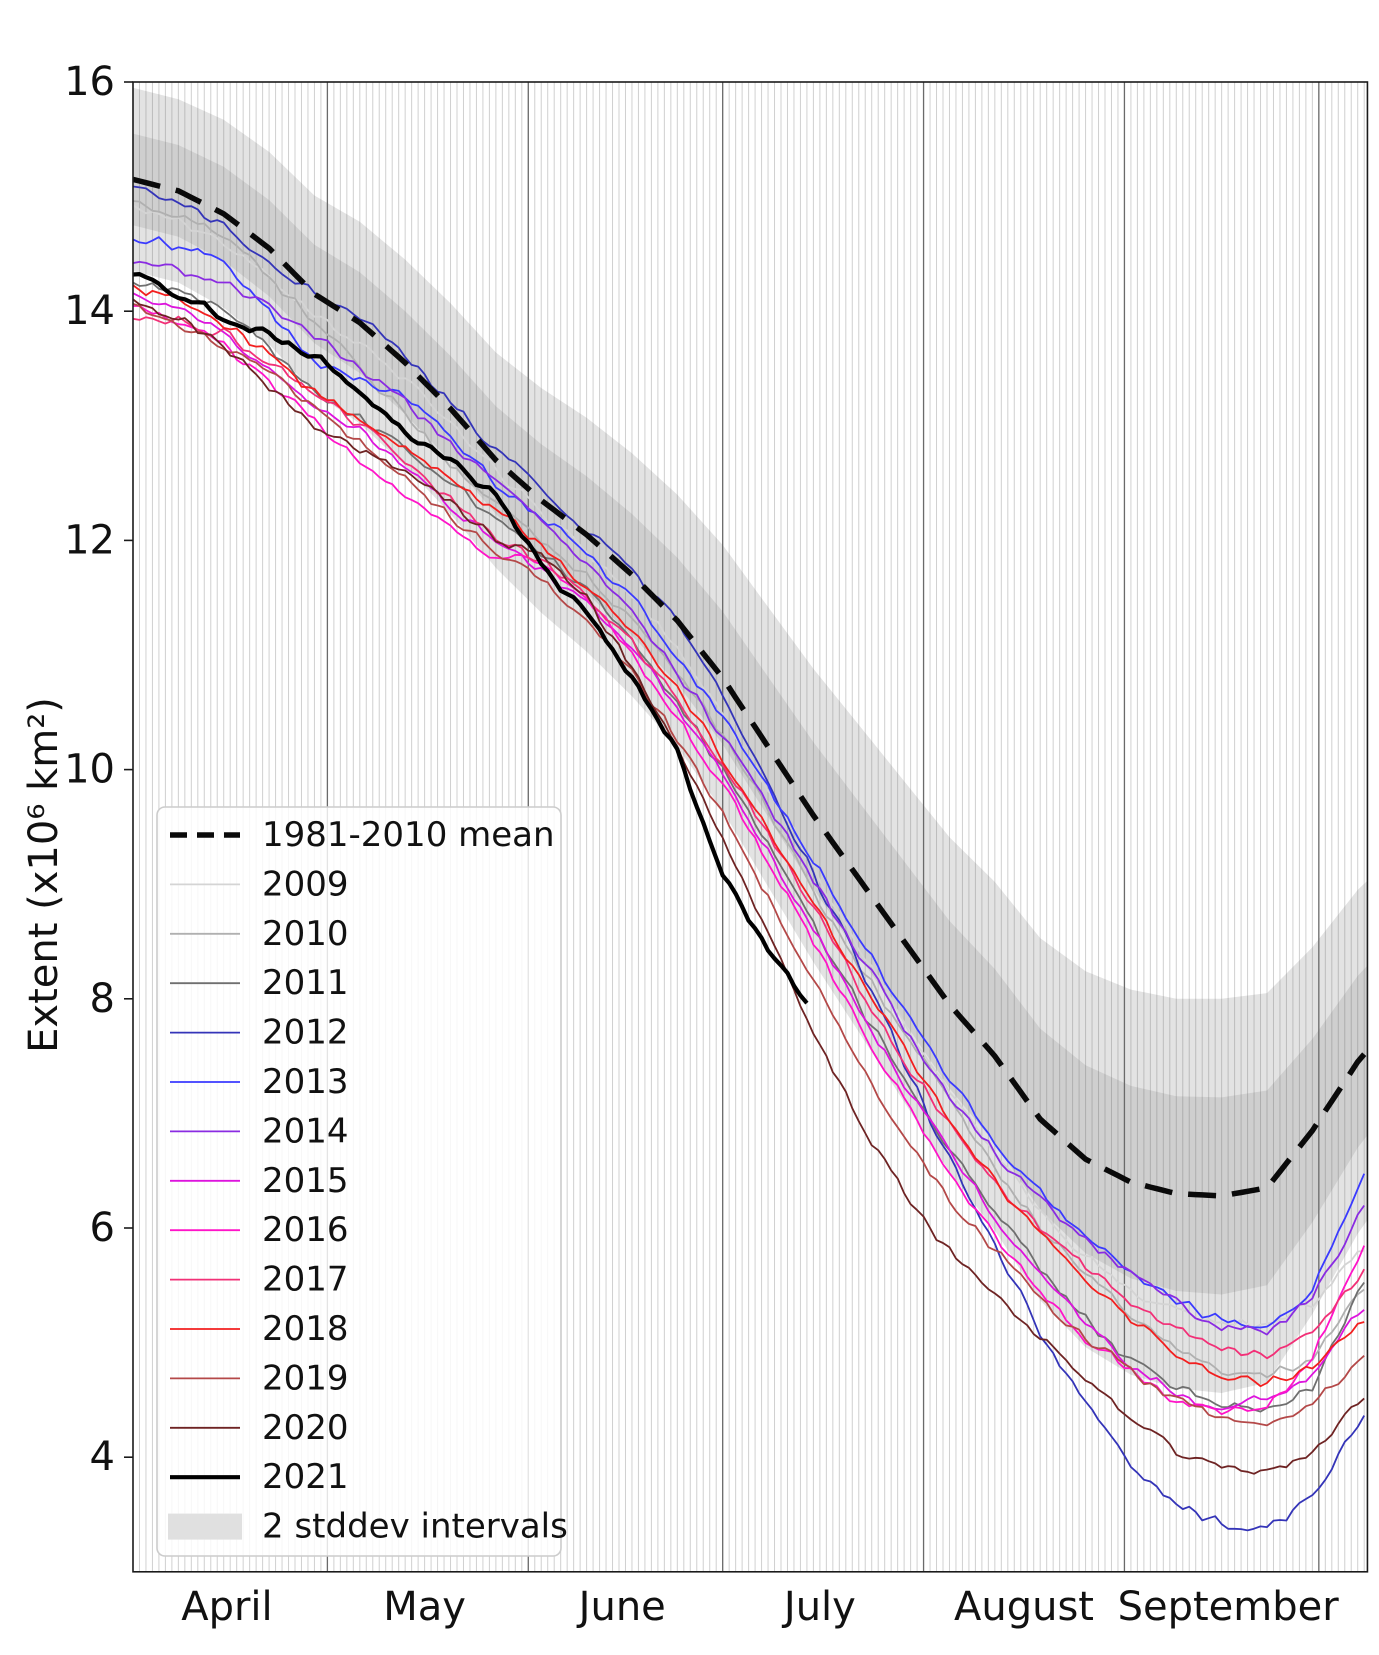  I want to click on legend-label-2012: 2012, so click(305, 1033).